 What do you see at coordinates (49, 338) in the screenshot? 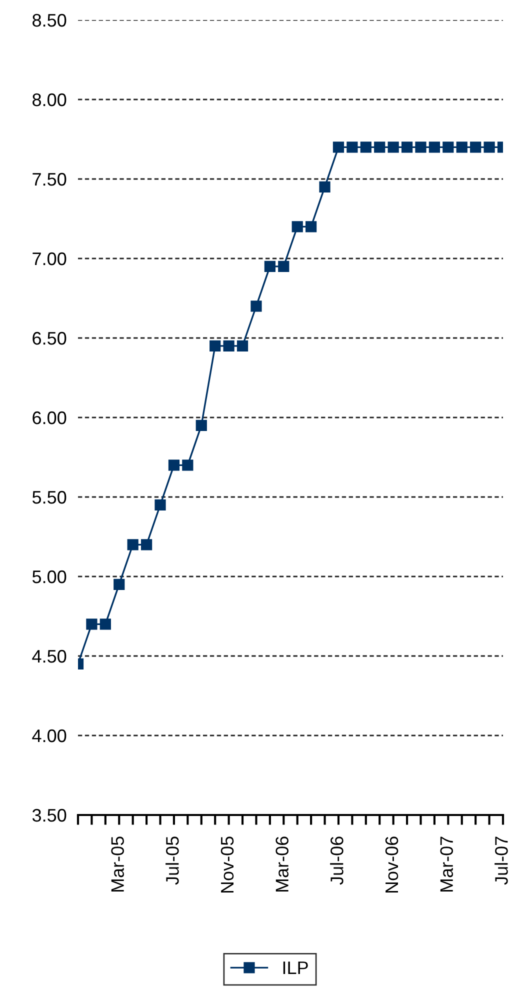
I see `y-tick-label: 6.50` at bounding box center [49, 338].